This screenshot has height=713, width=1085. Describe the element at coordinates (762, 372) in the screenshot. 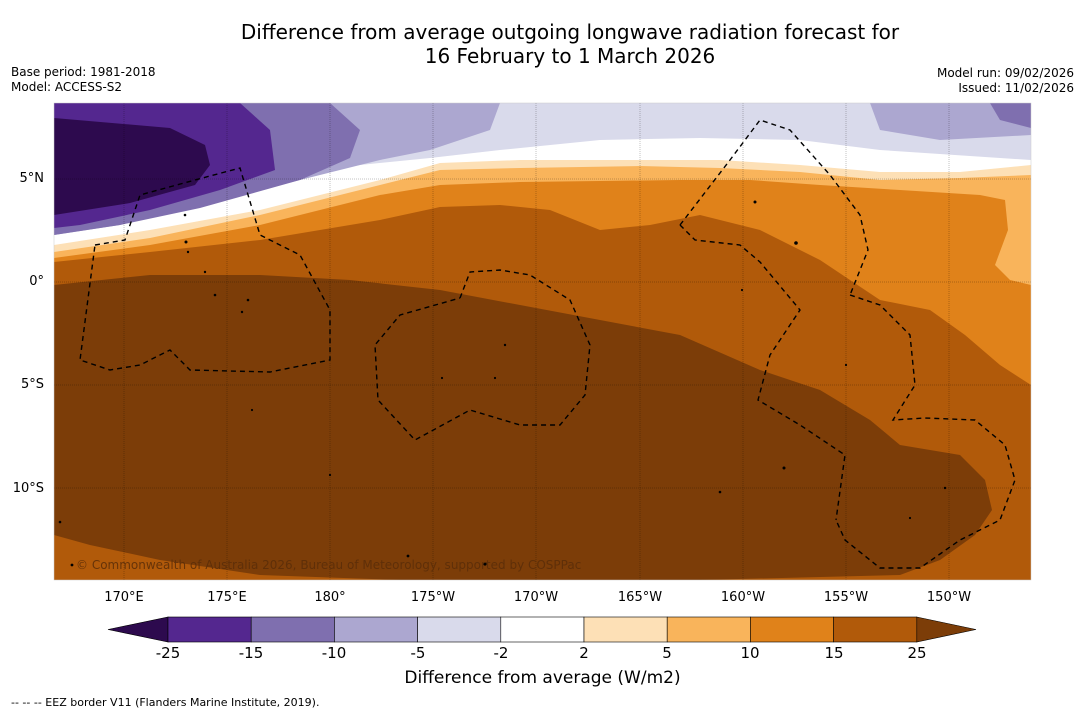

I see `eez-border-line-islands-west` at that location.